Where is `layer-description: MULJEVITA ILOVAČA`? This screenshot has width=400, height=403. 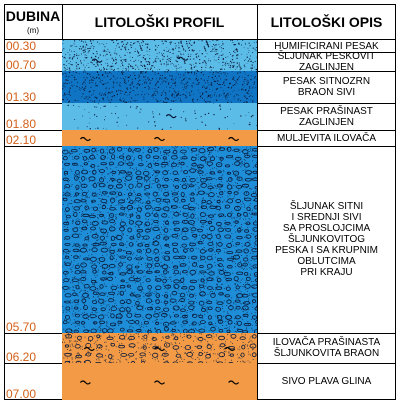 layer-description: MULJEVITA ILOVAČA is located at coordinates (326, 138).